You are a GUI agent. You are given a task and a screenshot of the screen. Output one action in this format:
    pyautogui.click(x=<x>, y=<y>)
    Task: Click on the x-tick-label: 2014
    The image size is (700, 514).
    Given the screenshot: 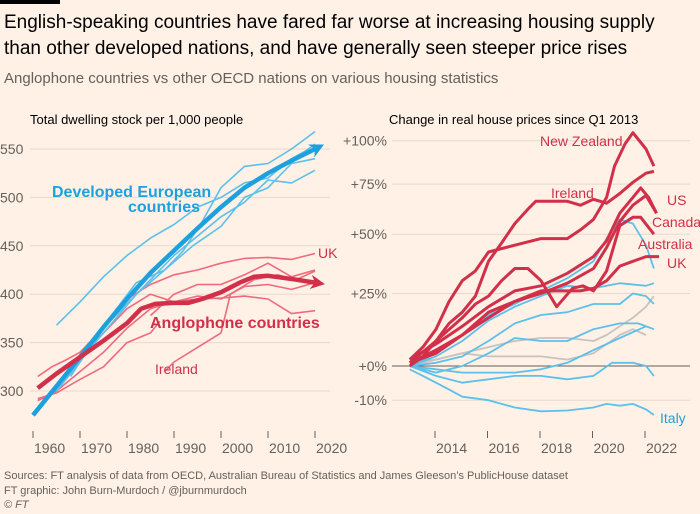 What is the action you would take?
    pyautogui.click(x=451, y=448)
    